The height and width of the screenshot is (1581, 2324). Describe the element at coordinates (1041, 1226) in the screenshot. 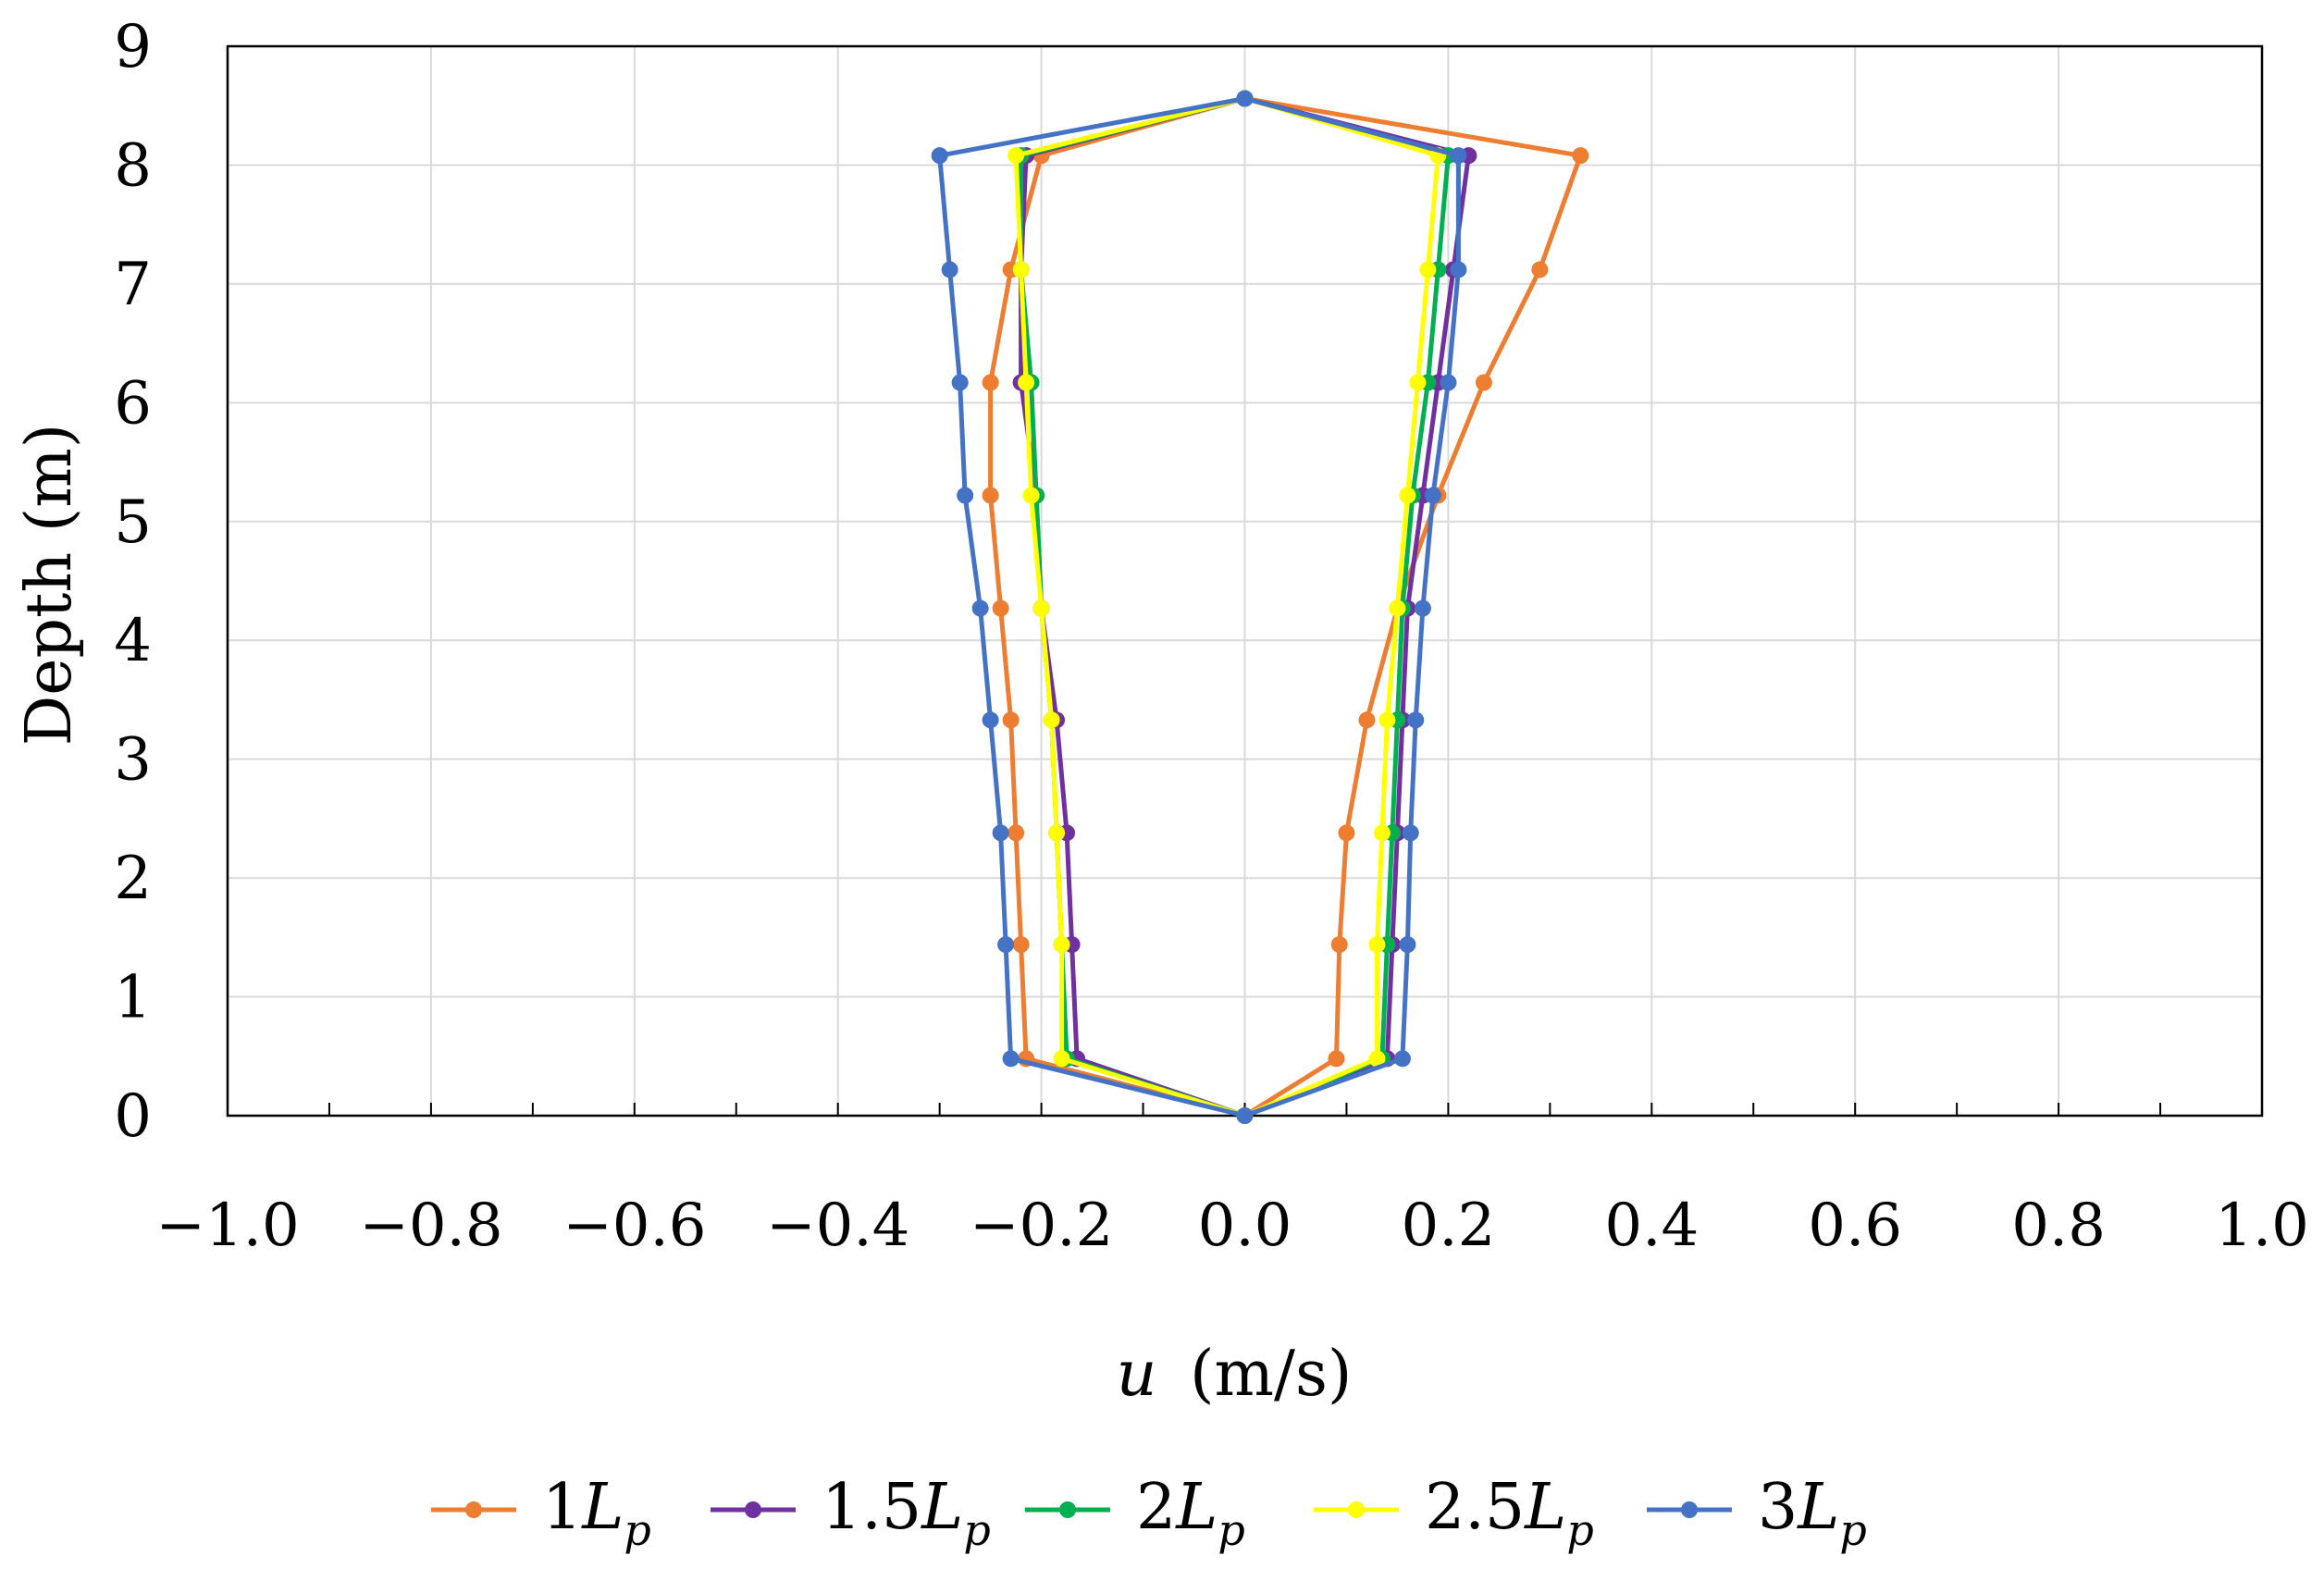

I see `x-tick-label: −0.2` at that location.